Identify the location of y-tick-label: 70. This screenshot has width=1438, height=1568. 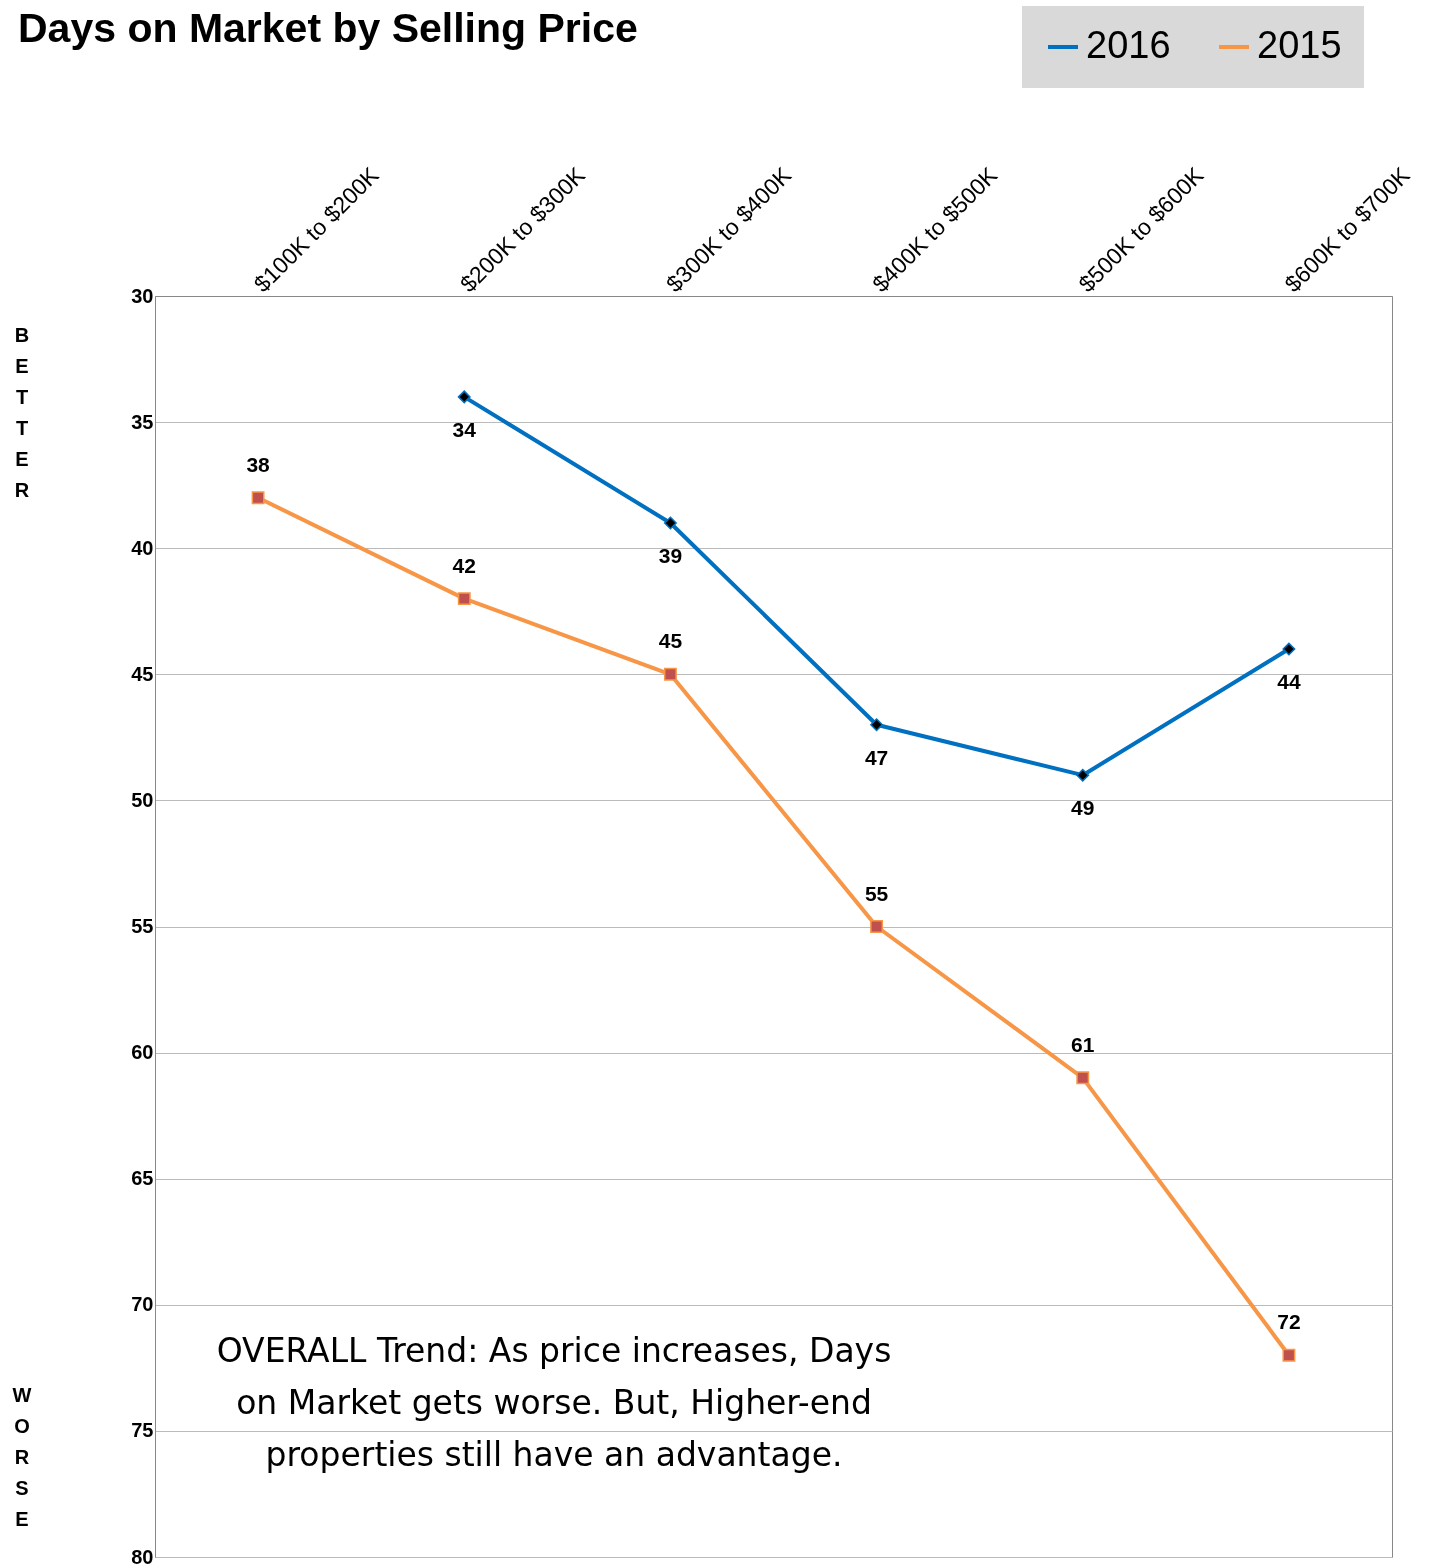
(142, 1304).